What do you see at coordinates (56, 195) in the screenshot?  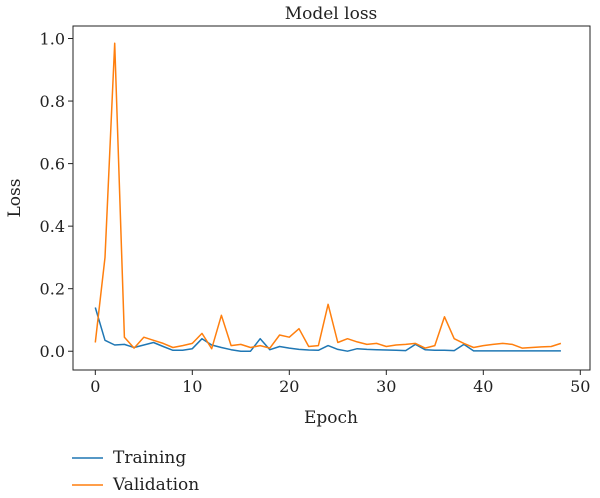 I see `y-axis-ticks: 0.0 0.2 0.4 0.6 0.8 1.0` at bounding box center [56, 195].